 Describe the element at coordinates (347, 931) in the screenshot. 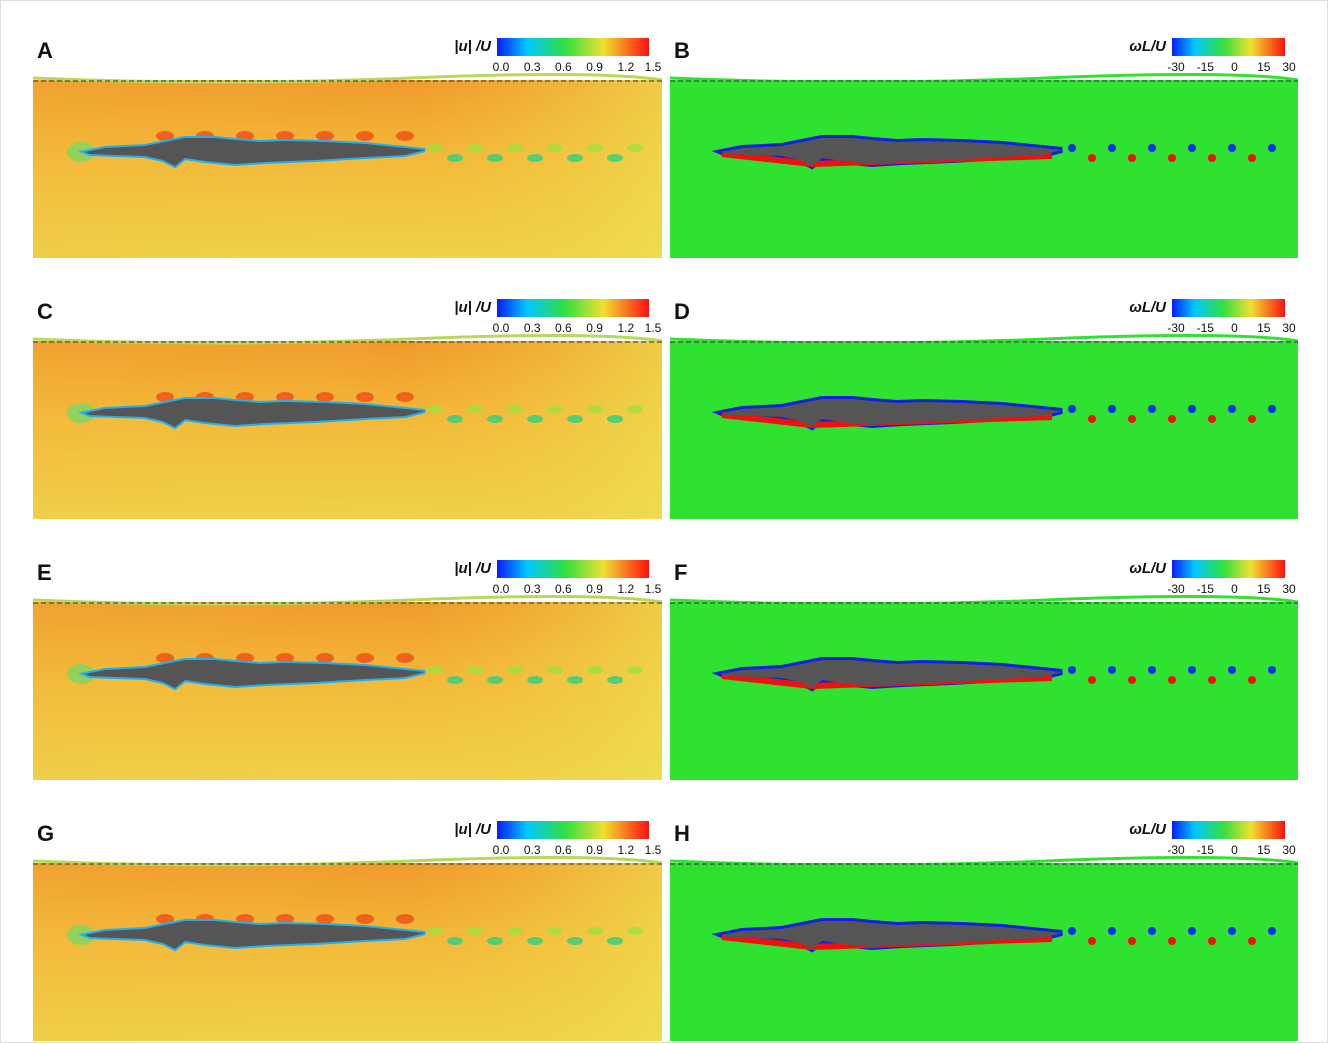

I see `panel: G |u| /U0.0 0.3 0.6 0.9 1.2 1.5` at that location.